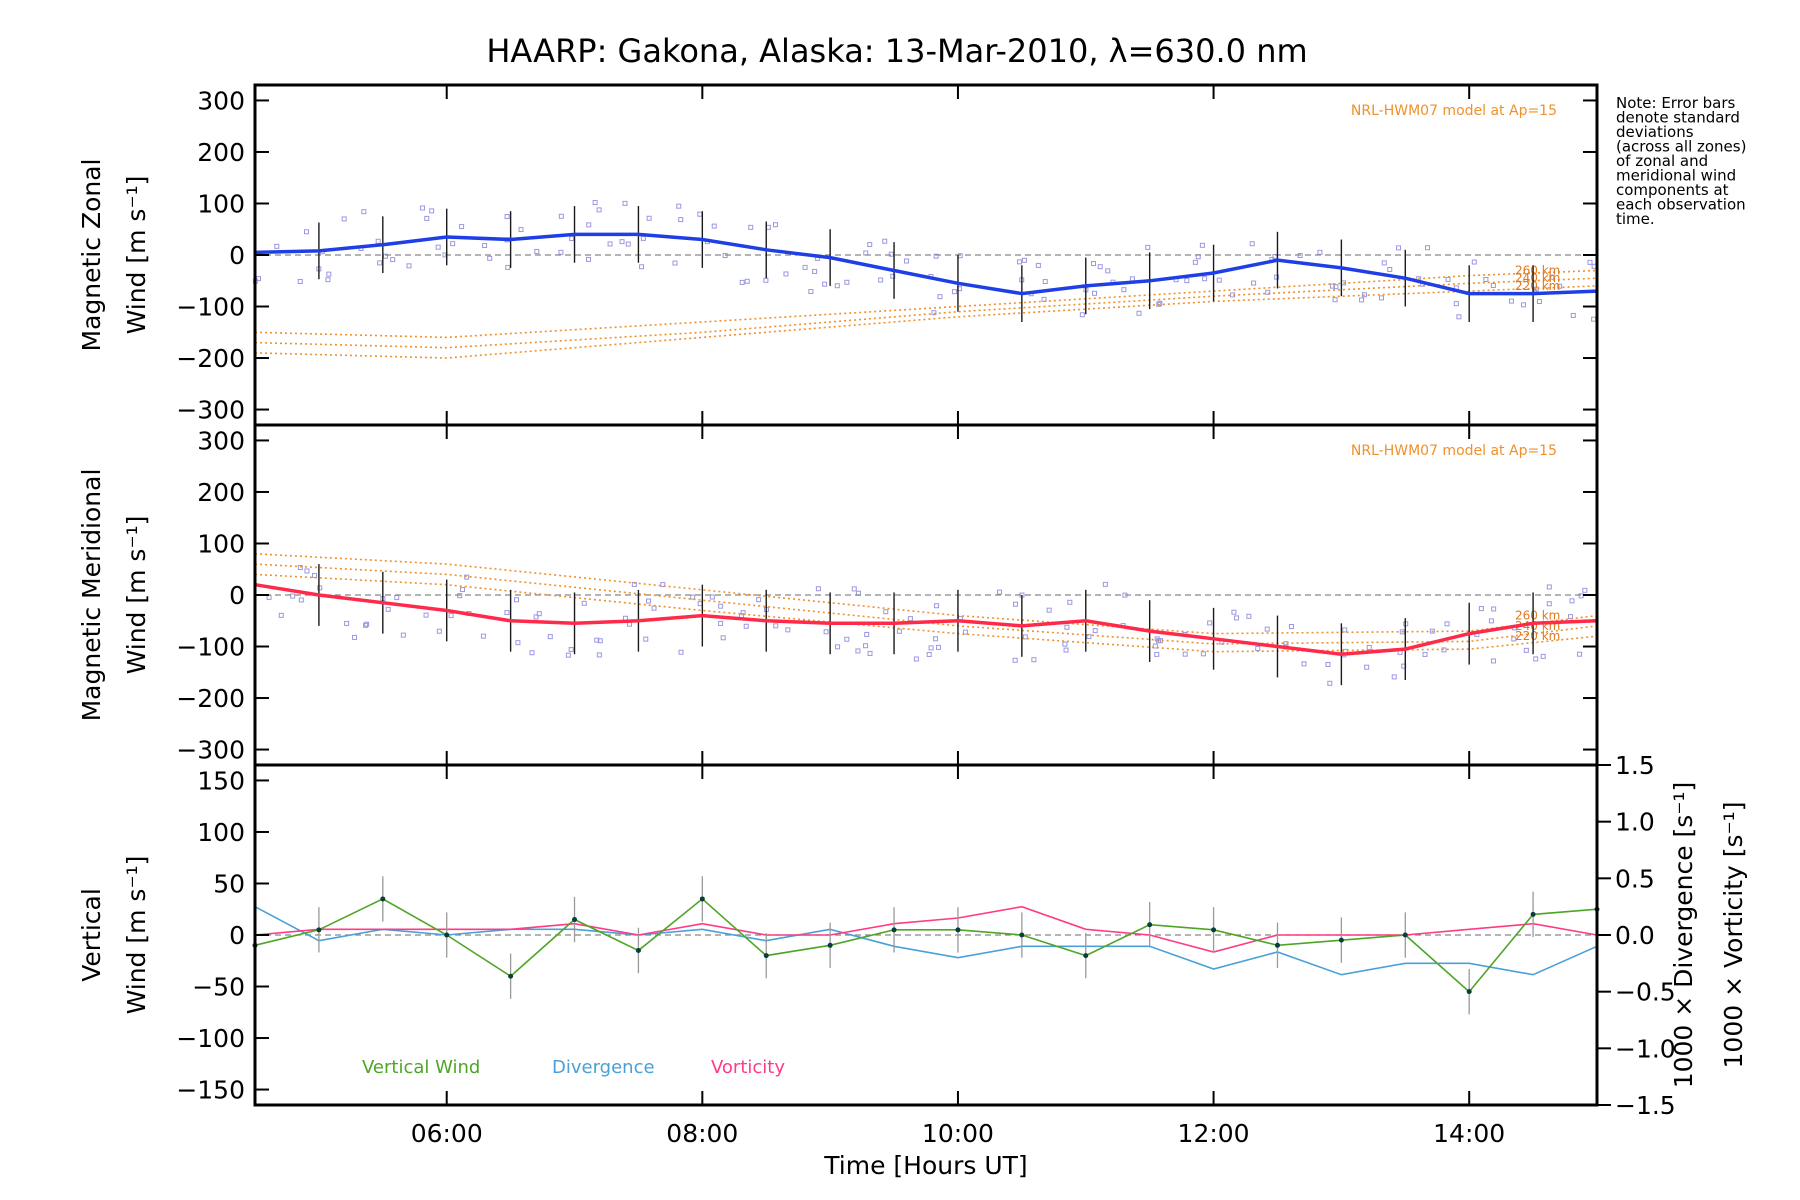 Image resolution: width=1800 pixels, height=1200 pixels. I want to click on y2-tick-label: 1.5, so click(1635, 765).